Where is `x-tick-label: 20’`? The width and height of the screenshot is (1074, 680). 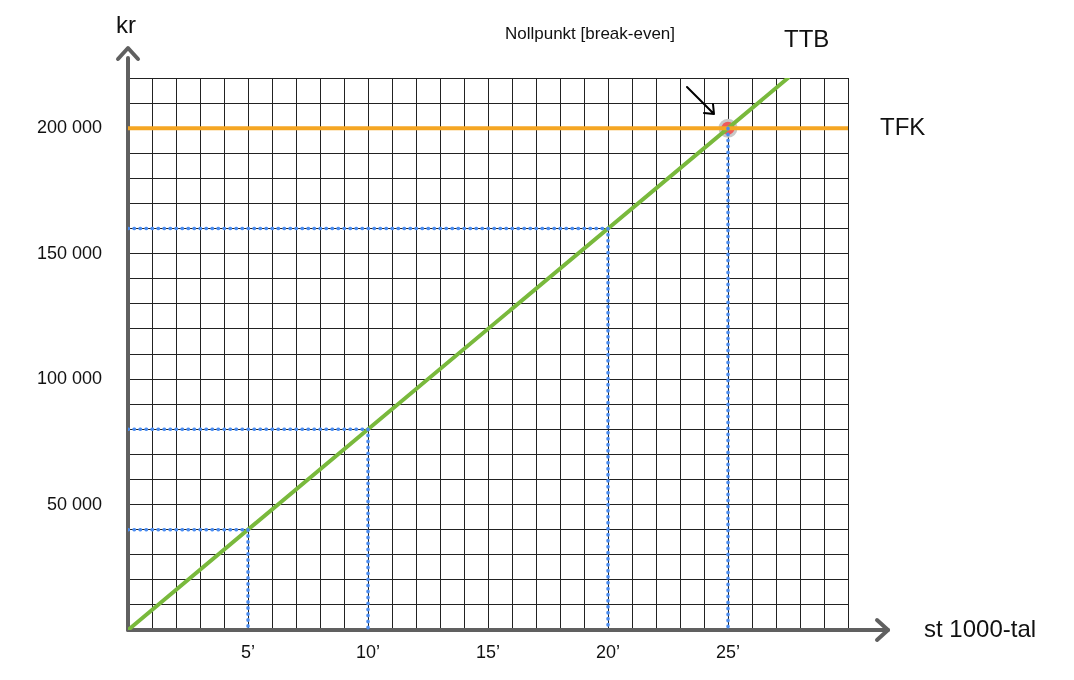
x-tick-label: 20’ is located at coordinates (608, 651).